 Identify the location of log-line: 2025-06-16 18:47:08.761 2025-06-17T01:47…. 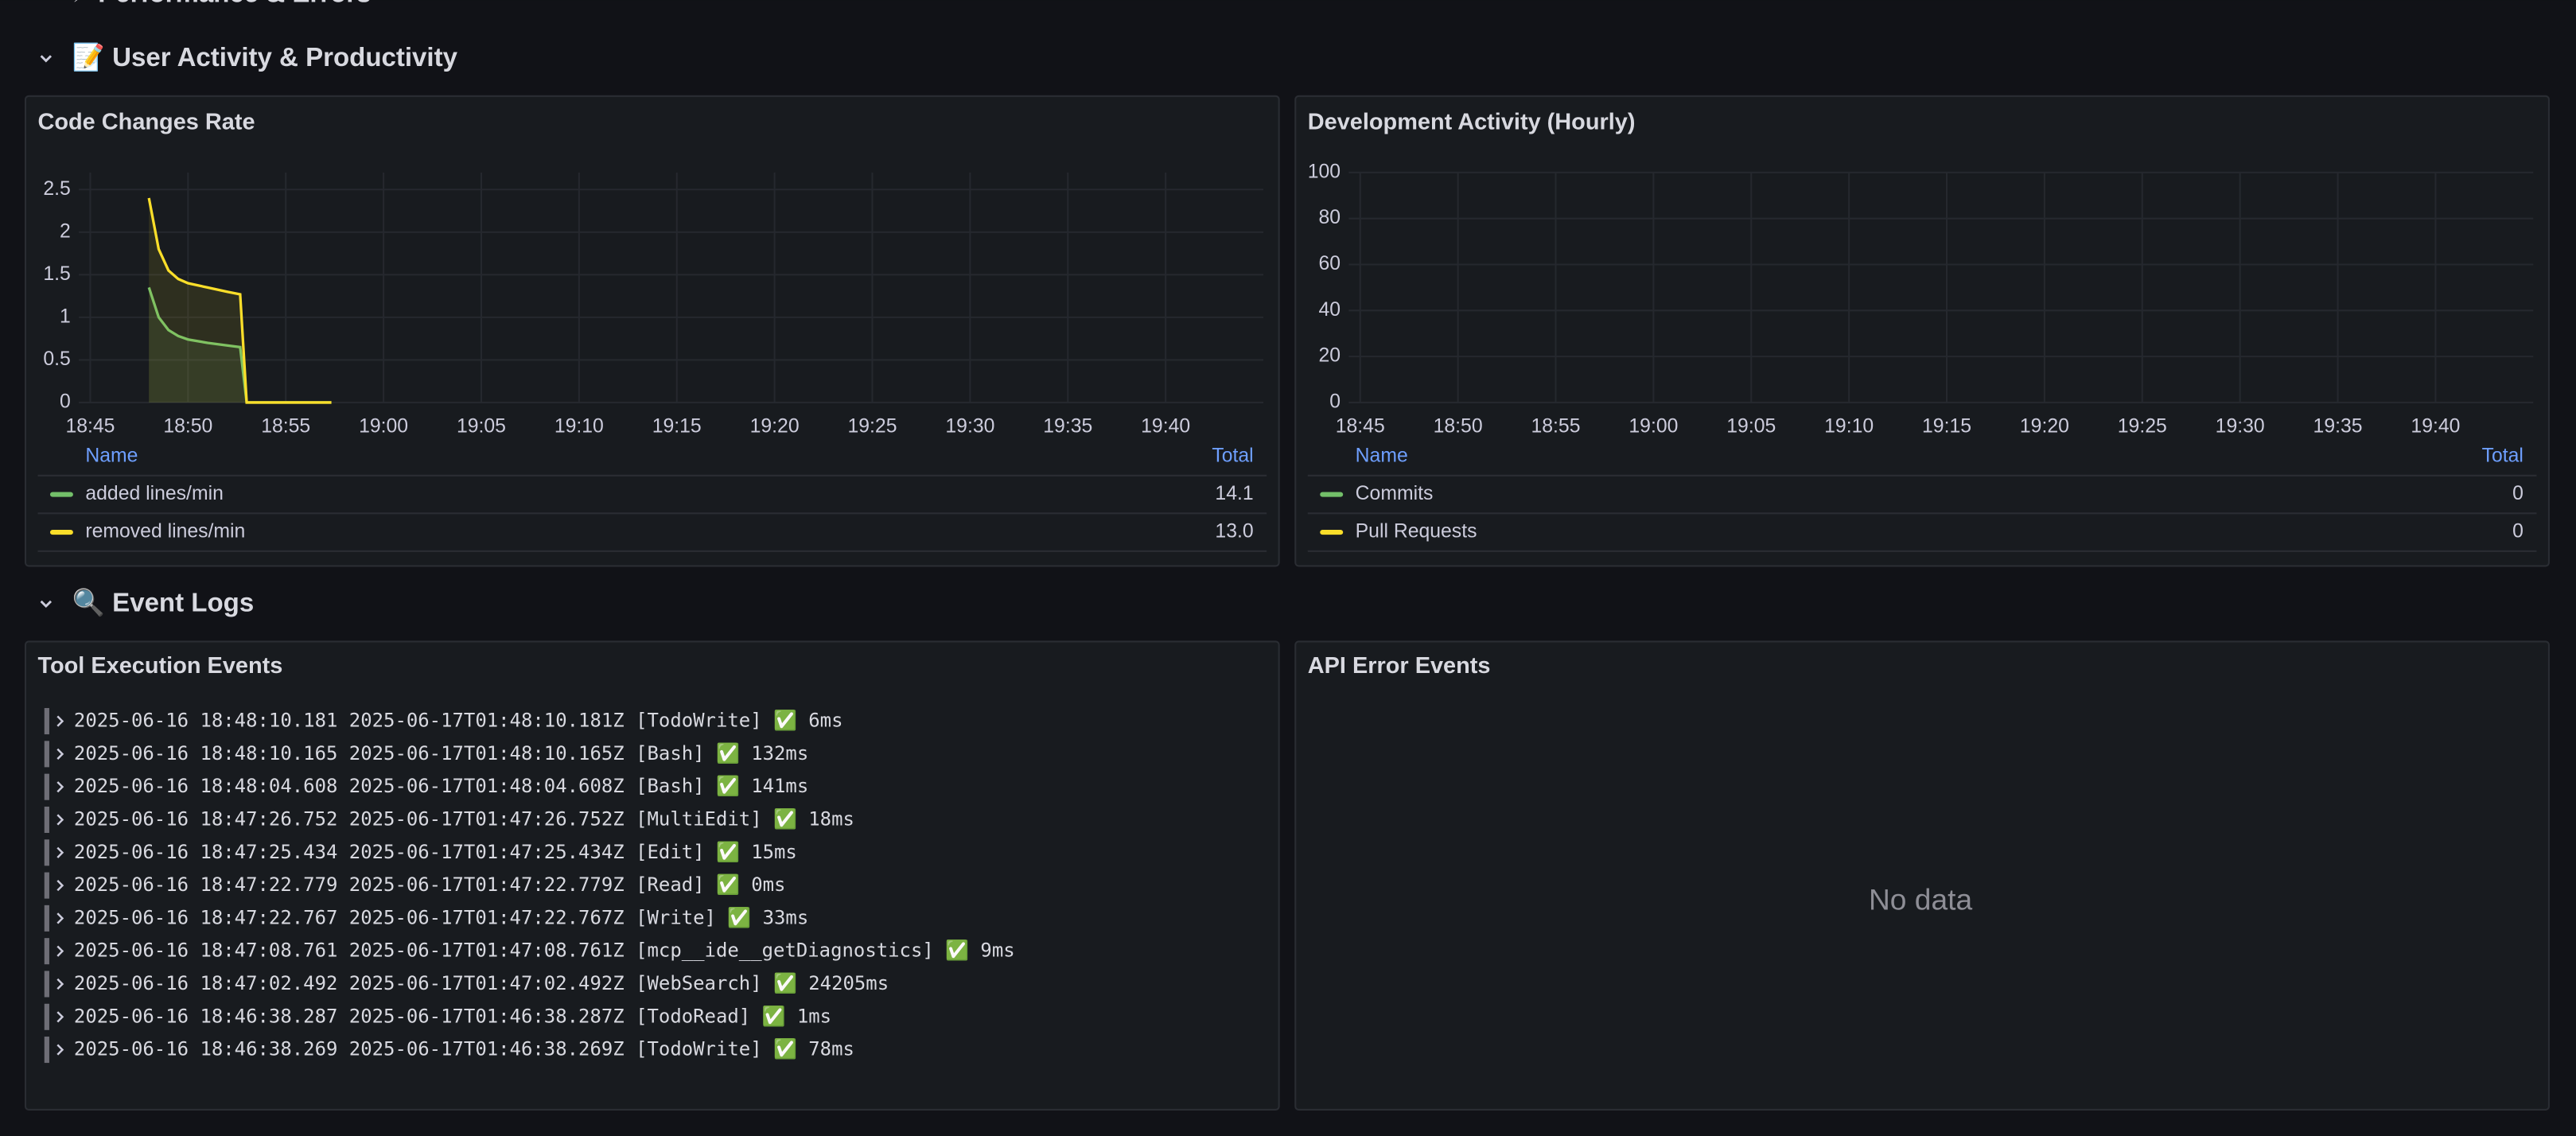
(545, 951).